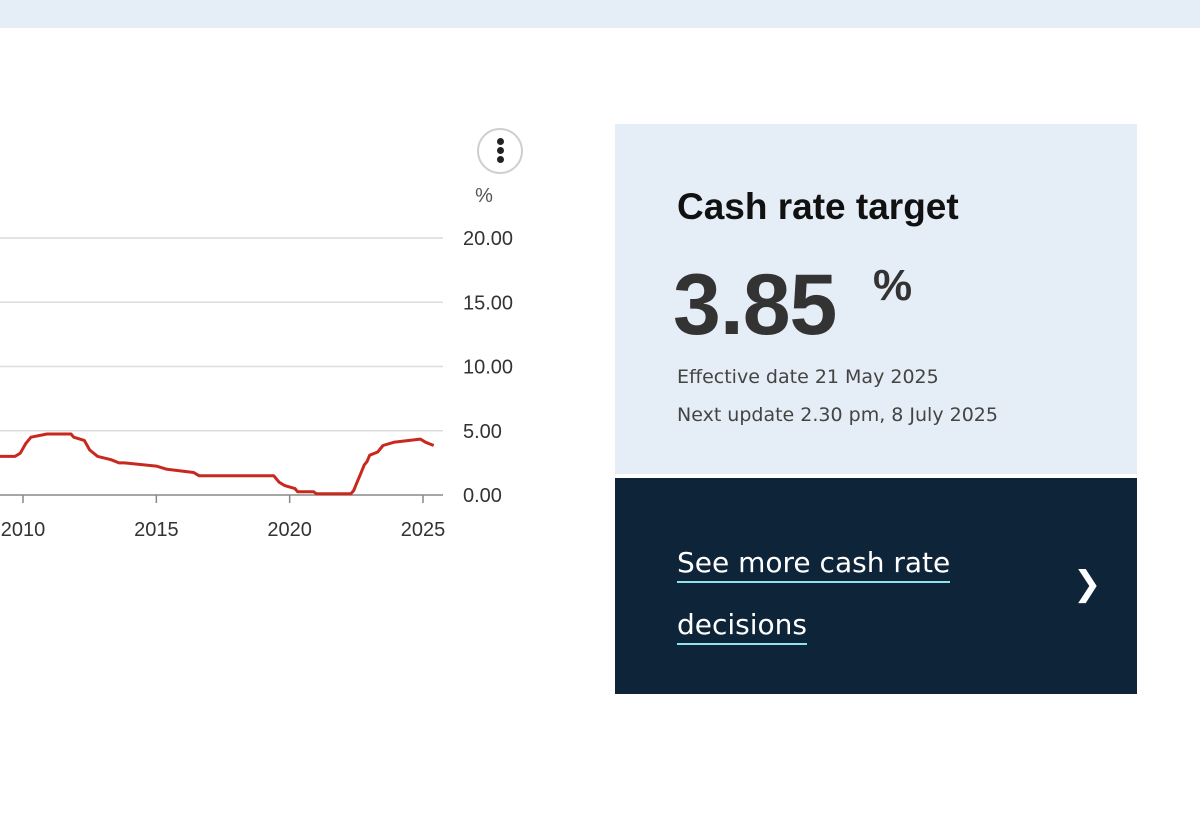  What do you see at coordinates (217, 464) in the screenshot?
I see `cash-rate-series-line` at bounding box center [217, 464].